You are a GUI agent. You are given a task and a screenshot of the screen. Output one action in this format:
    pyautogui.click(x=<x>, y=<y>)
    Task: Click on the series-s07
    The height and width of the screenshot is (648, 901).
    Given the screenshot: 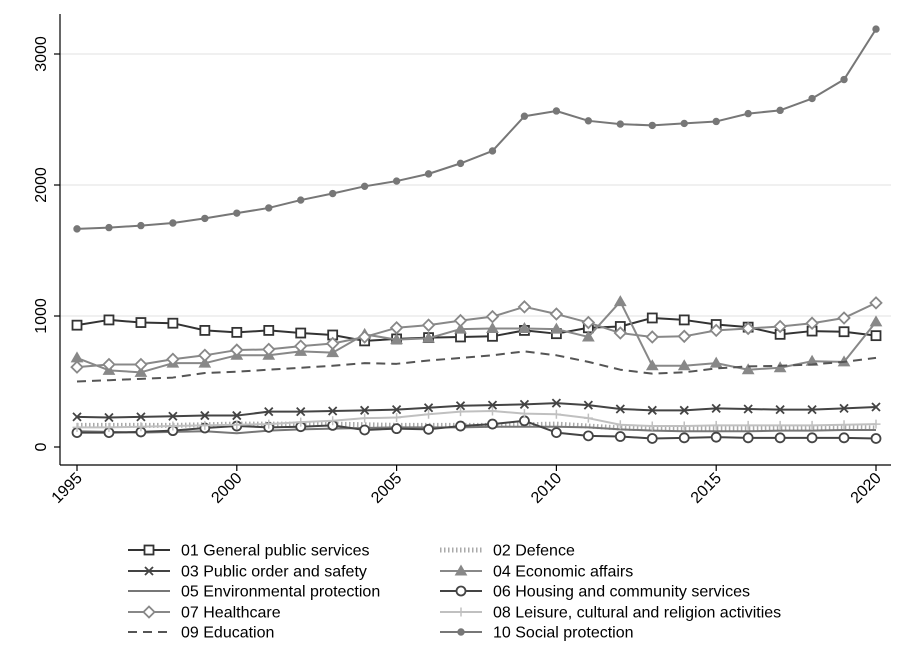 What is the action you would take?
    pyautogui.click(x=476, y=335)
    